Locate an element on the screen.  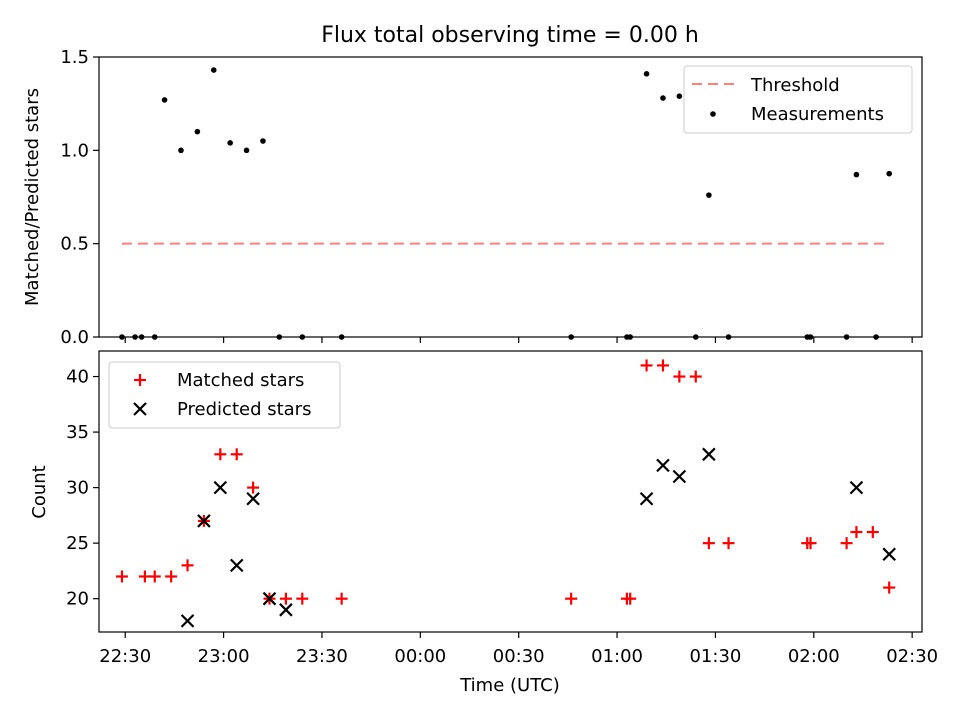
legend-matched-label: Matched stars is located at coordinates (240, 380).